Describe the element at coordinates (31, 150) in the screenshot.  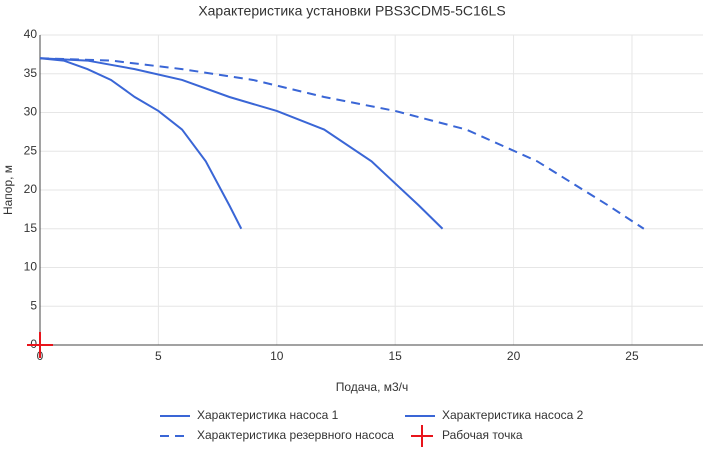
I see `y-tick-label: 25` at that location.